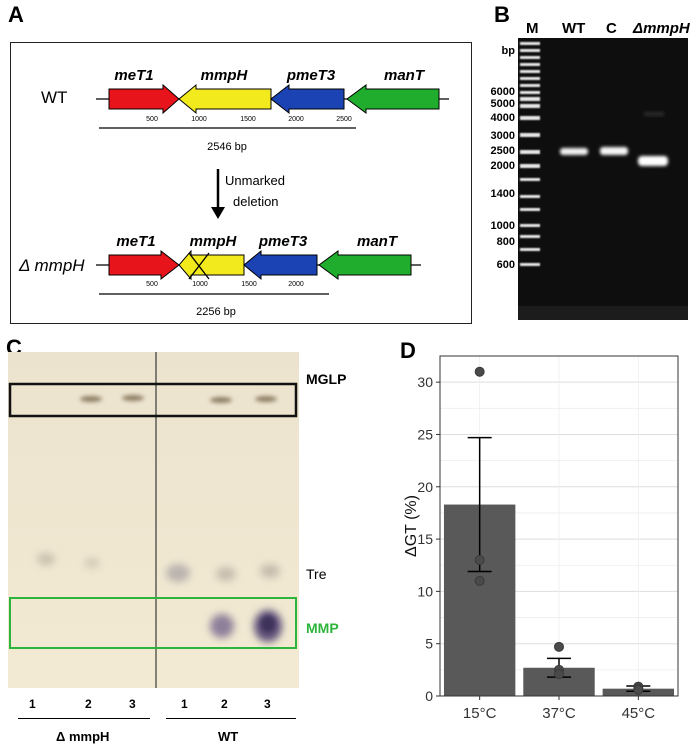 This screenshot has width=691, height=751. What do you see at coordinates (16, 14) in the screenshot?
I see `panel-letter-a: A` at bounding box center [16, 14].